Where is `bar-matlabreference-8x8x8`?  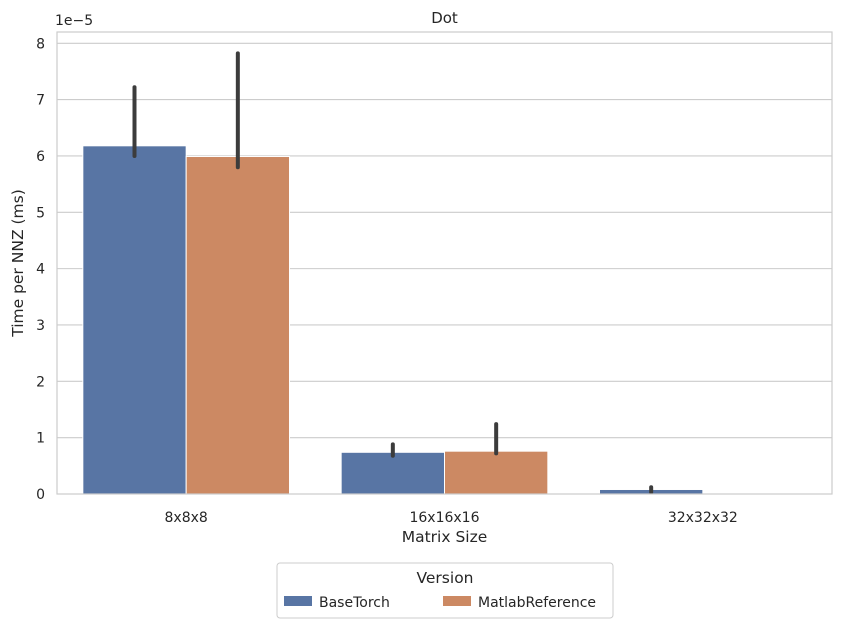 bar-matlabreference-8x8x8 is located at coordinates (238, 325).